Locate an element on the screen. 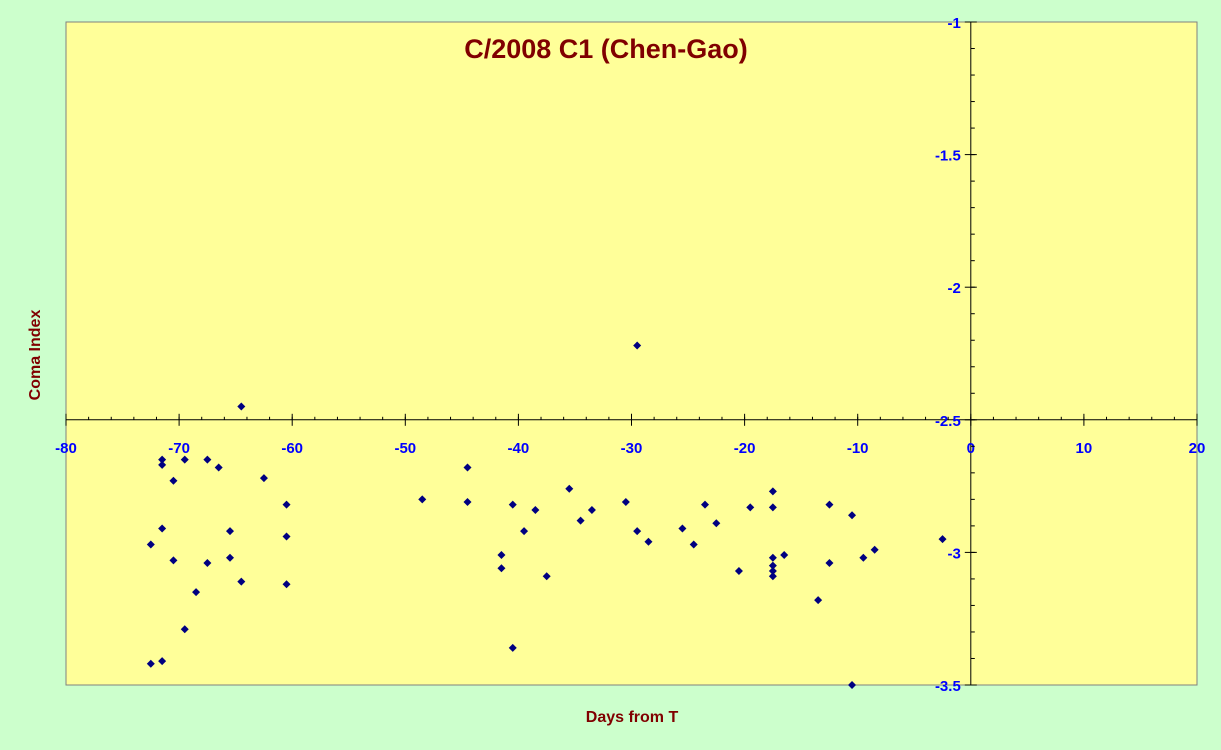  x-tick-label: -70 is located at coordinates (179, 448).